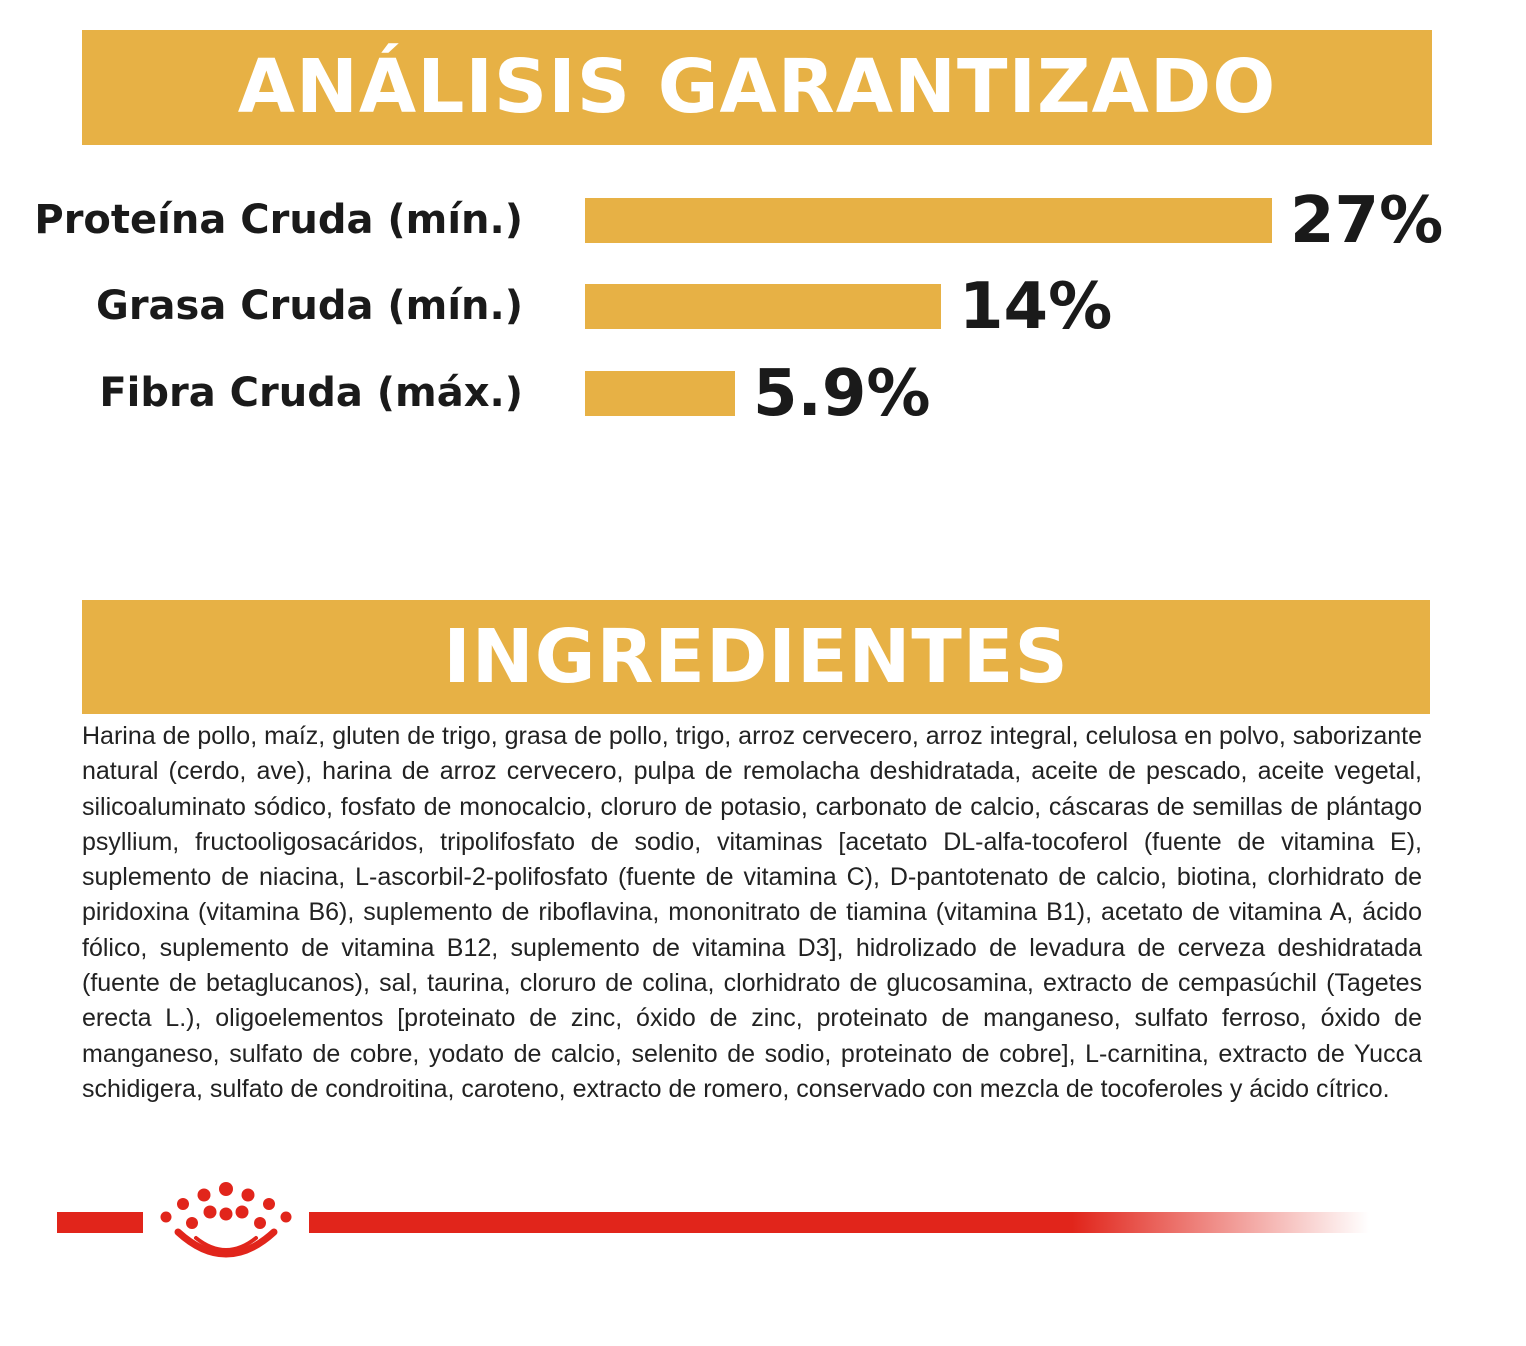 The width and height of the screenshot is (1526, 1346). I want to click on bar-value-label: 27%, so click(1367, 221).